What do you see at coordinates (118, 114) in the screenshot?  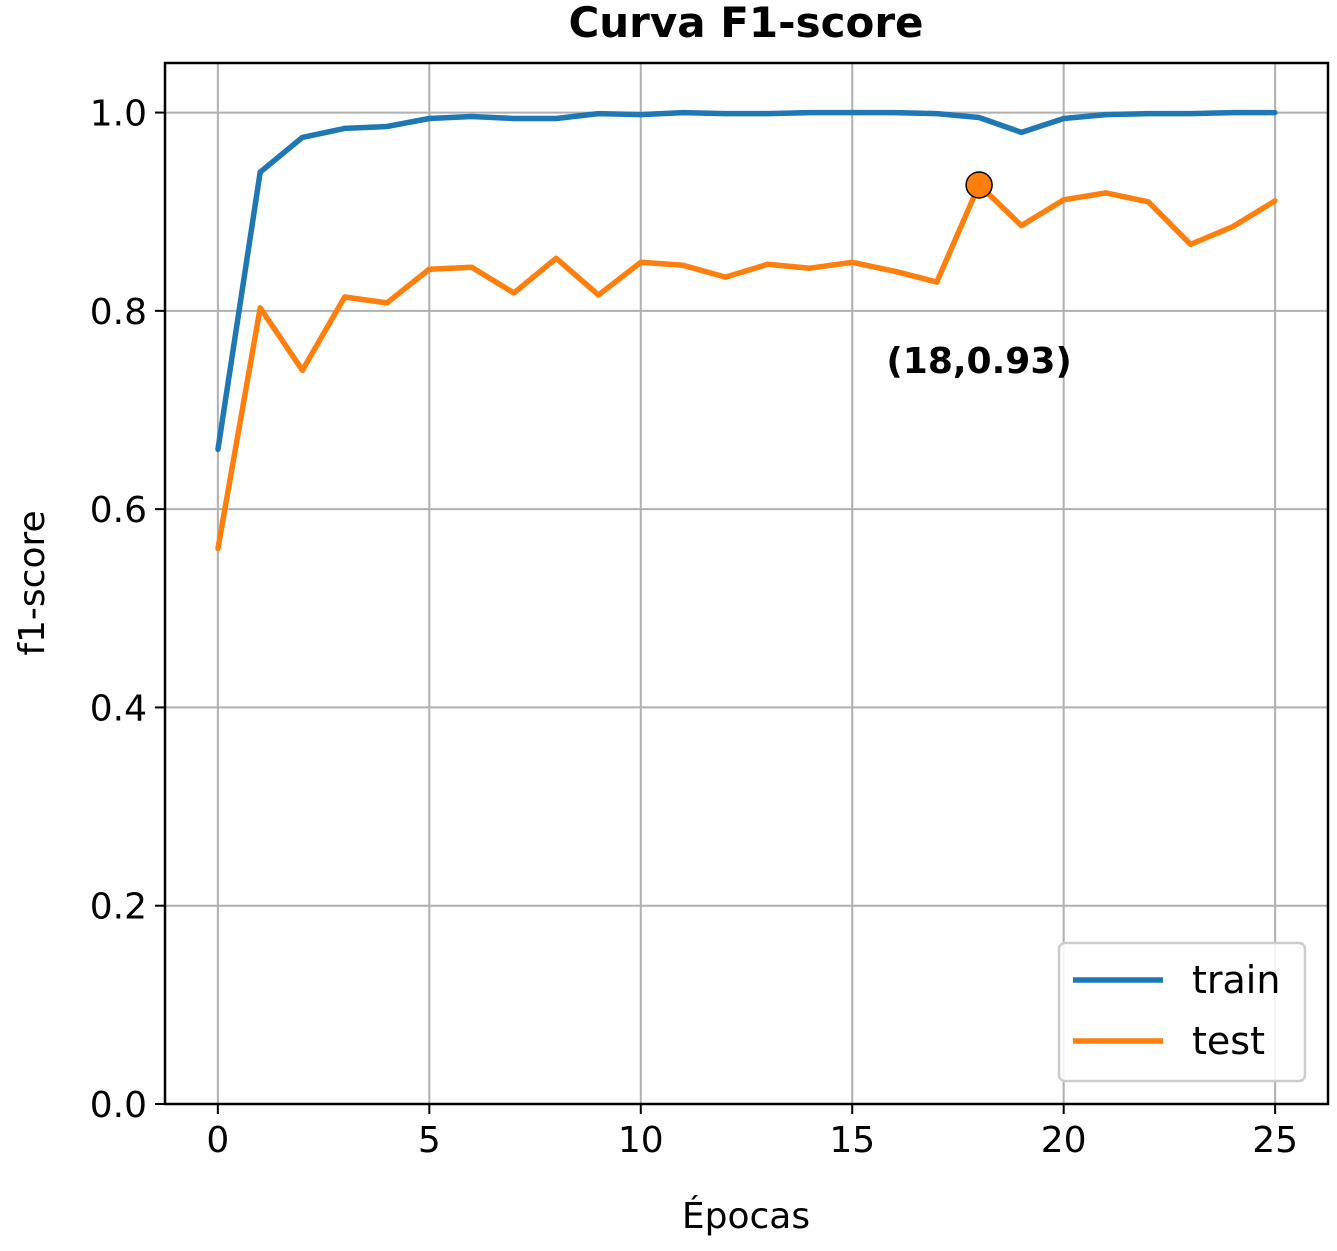 I see `y-tick-label: 1.0` at bounding box center [118, 114].